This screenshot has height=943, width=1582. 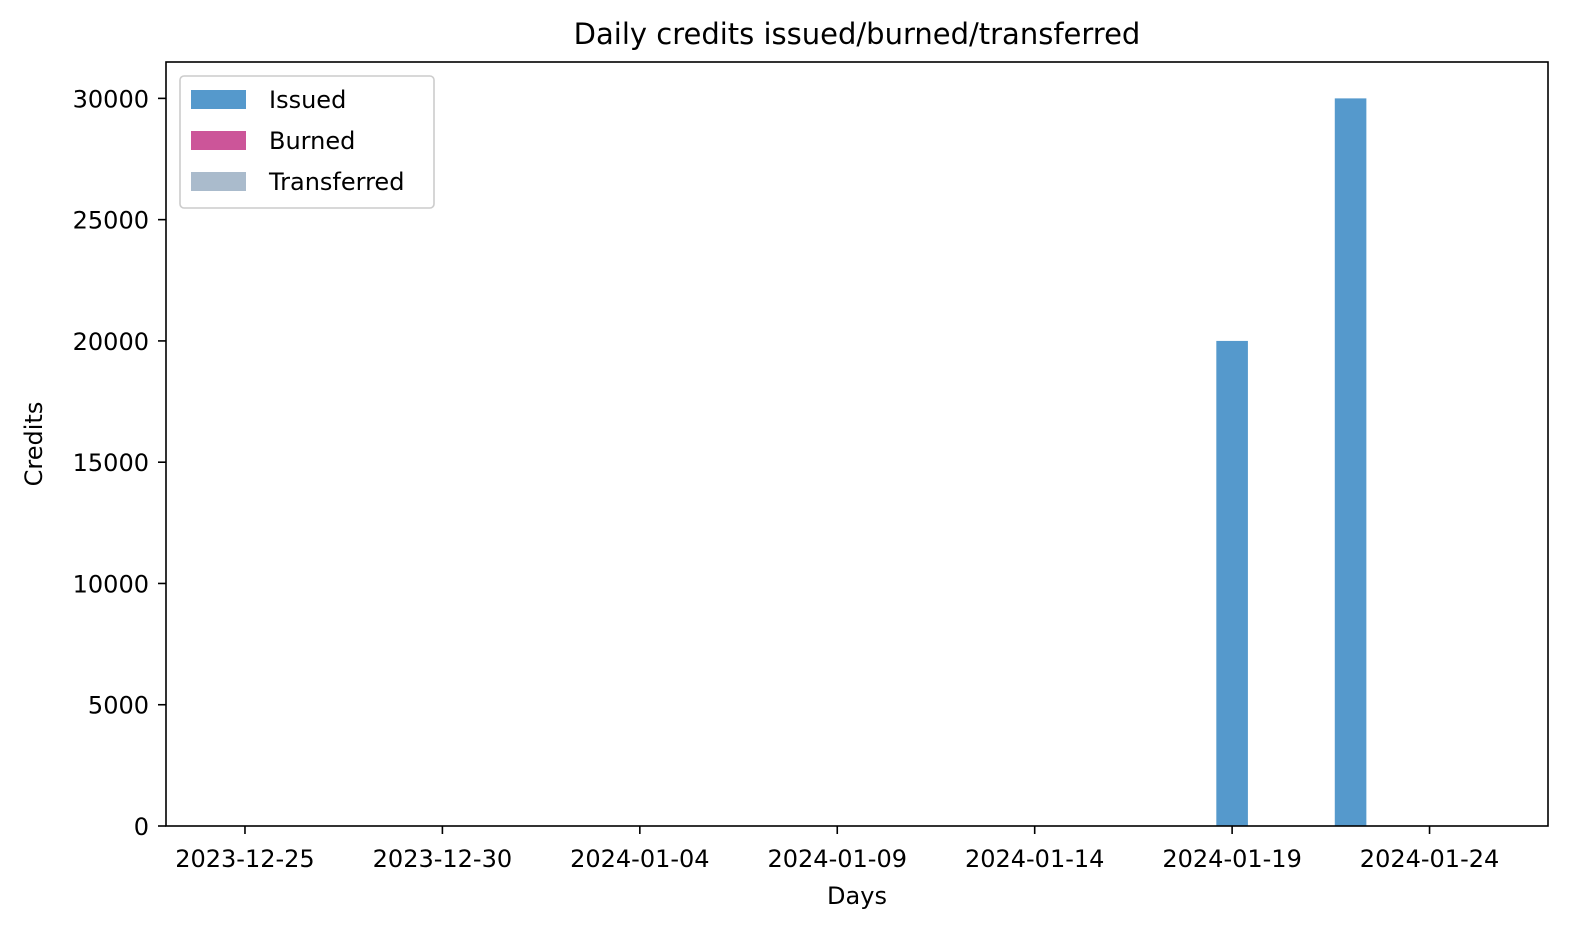 I want to click on y-tick-label: 15000, so click(x=111, y=463).